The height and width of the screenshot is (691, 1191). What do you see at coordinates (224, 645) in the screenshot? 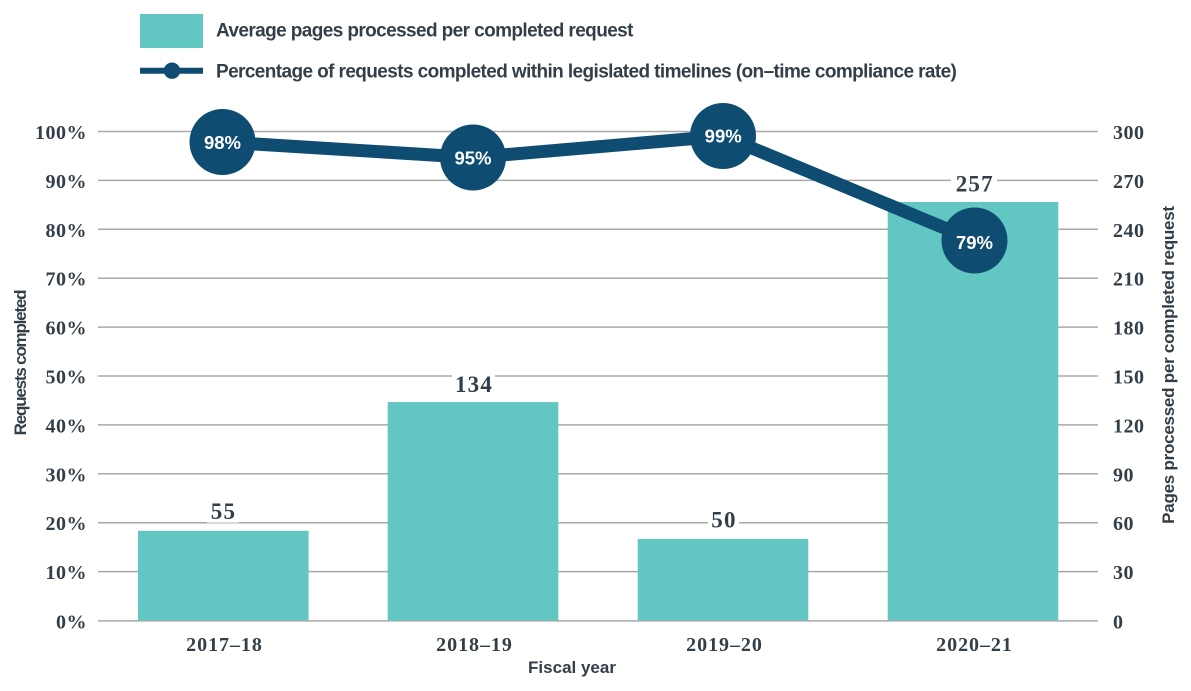
I see `svg-text: 2017–18` at bounding box center [224, 645].